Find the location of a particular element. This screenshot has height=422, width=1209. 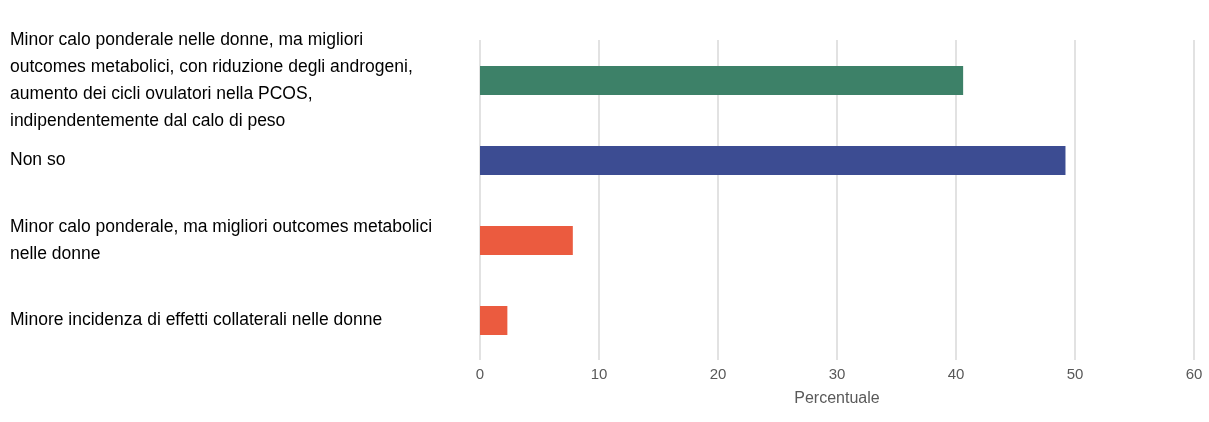

x-tick-label: 20 is located at coordinates (718, 373).